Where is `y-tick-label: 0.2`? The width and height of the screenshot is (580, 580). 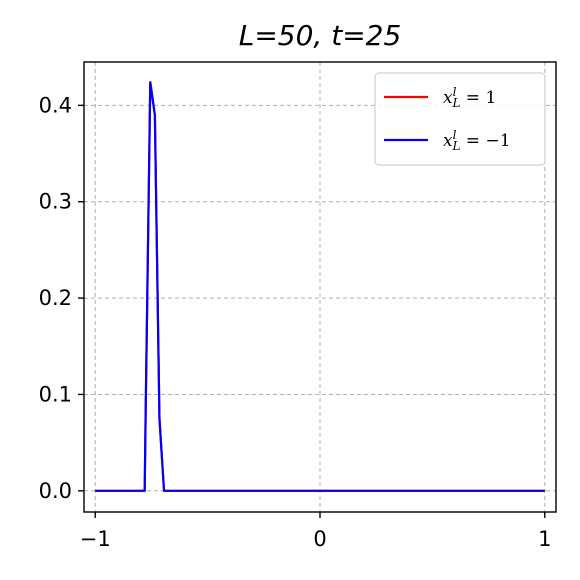
y-tick-label: 0.2 is located at coordinates (55, 298).